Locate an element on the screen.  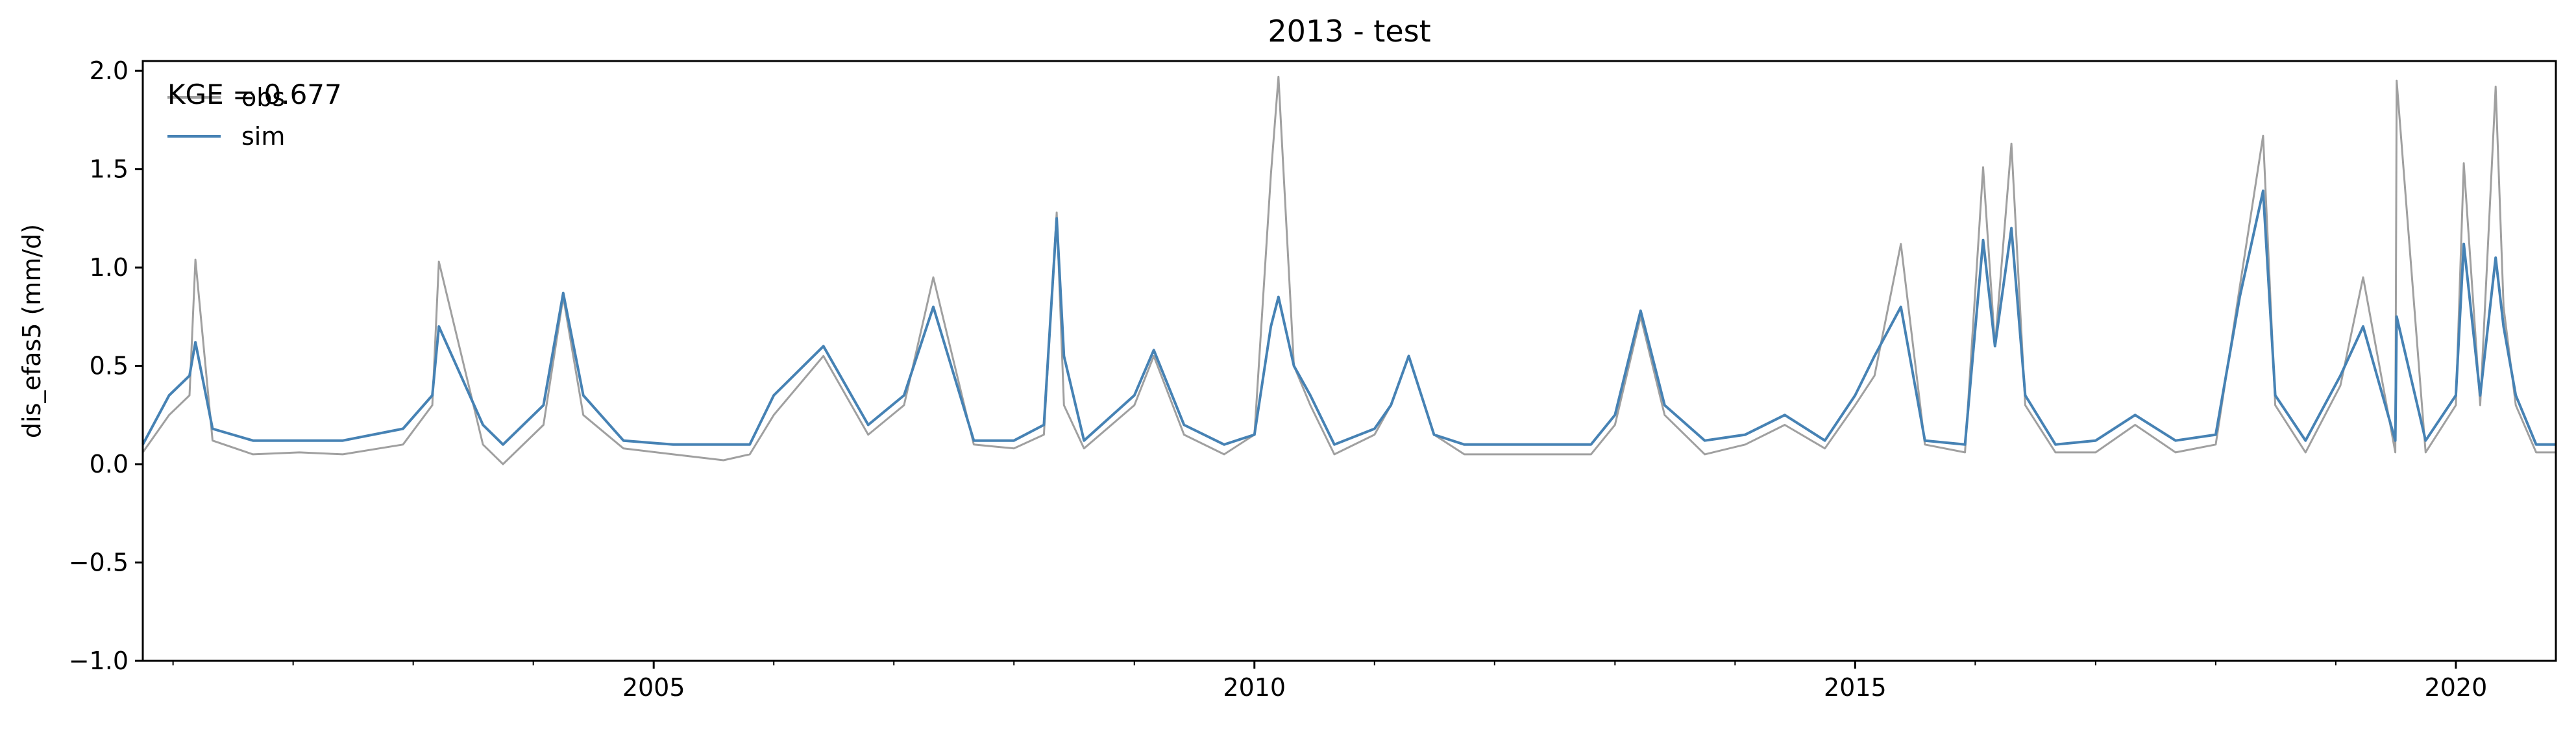
y-axis-label: dis_efas5 (mm/d) is located at coordinates (32, 331).